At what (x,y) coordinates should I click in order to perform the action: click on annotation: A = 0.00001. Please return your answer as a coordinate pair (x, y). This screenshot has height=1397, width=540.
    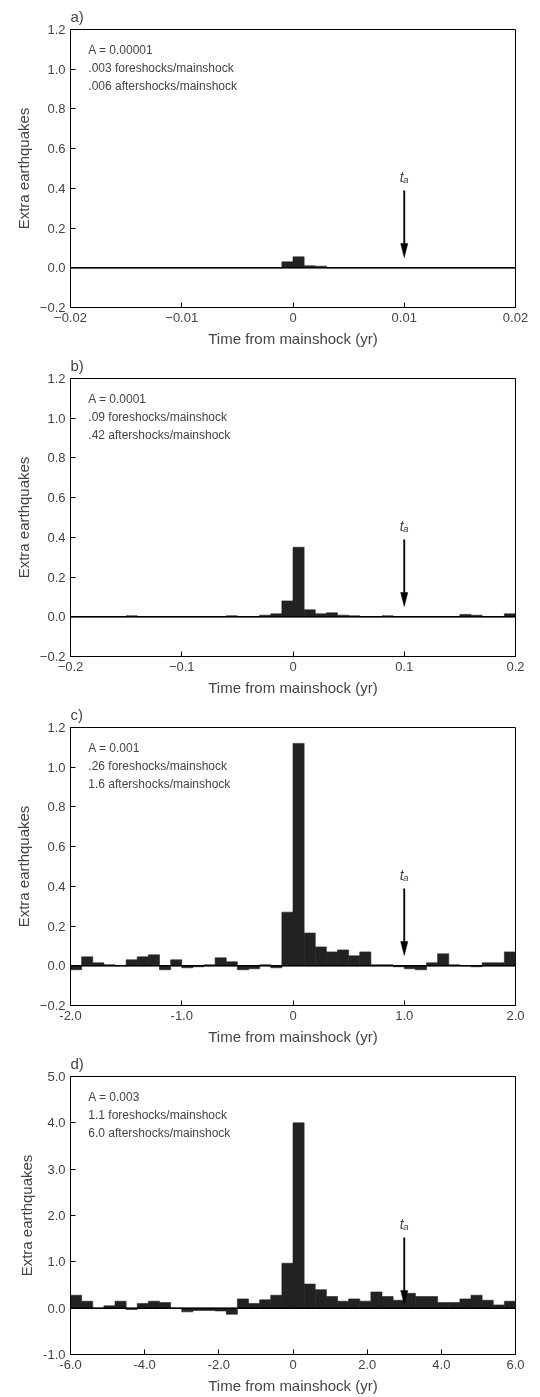
    Looking at the image, I should click on (121, 50).